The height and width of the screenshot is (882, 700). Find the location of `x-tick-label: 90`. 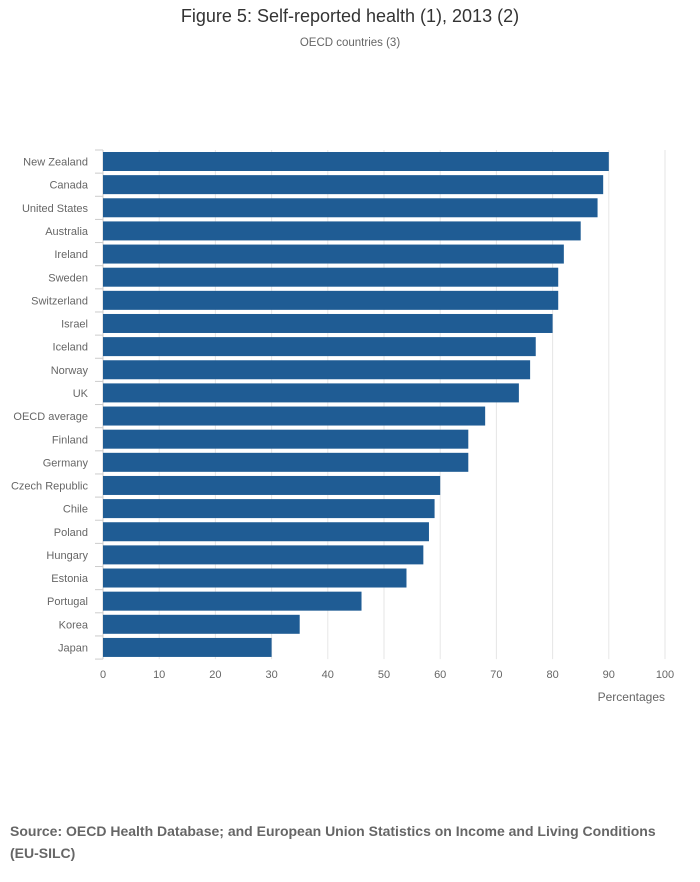

x-tick-label: 90 is located at coordinates (609, 675).